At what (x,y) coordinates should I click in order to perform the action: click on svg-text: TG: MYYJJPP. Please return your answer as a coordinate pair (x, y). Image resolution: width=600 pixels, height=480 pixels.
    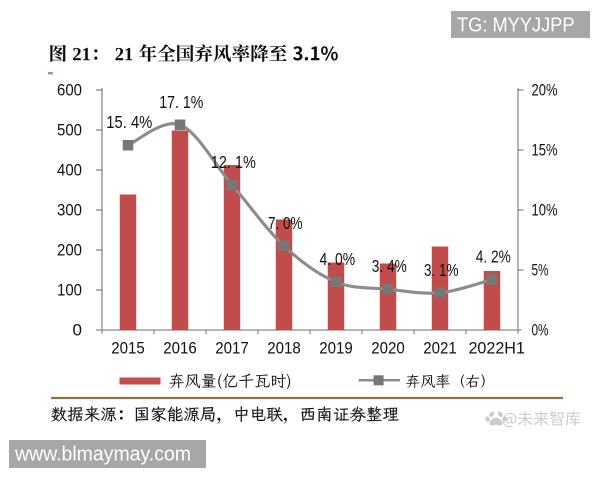
    Looking at the image, I should click on (516, 26).